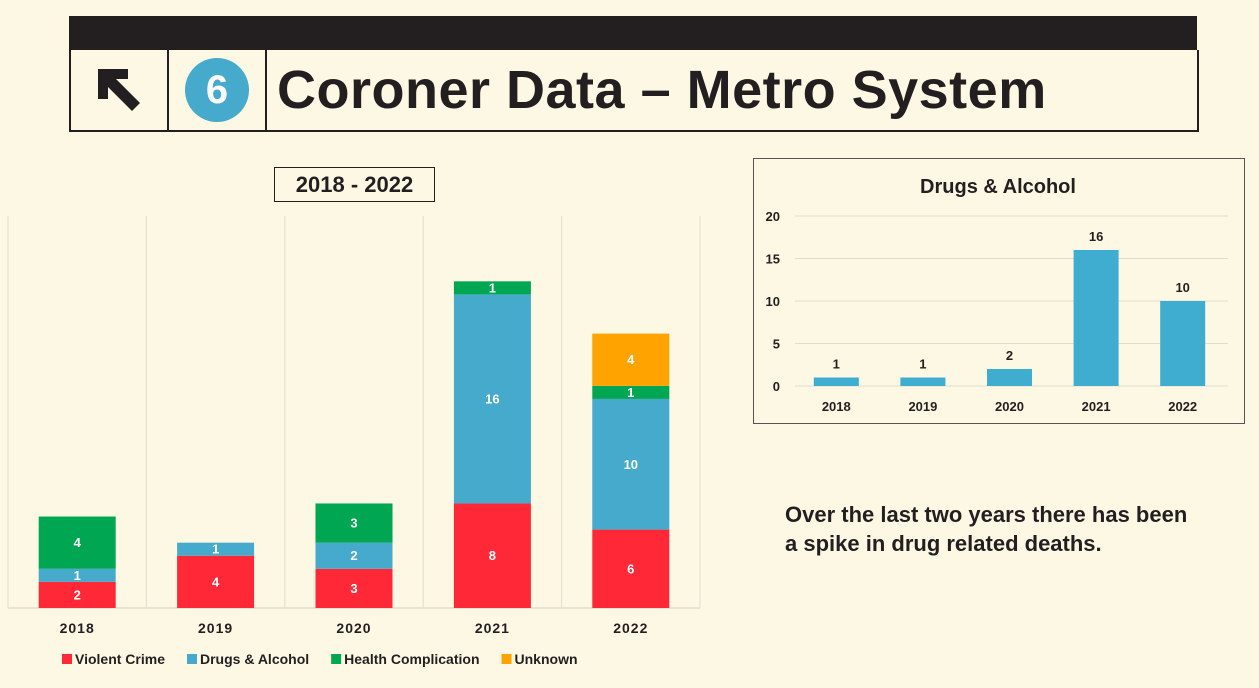  I want to click on y-tick-label: 10, so click(773, 301).